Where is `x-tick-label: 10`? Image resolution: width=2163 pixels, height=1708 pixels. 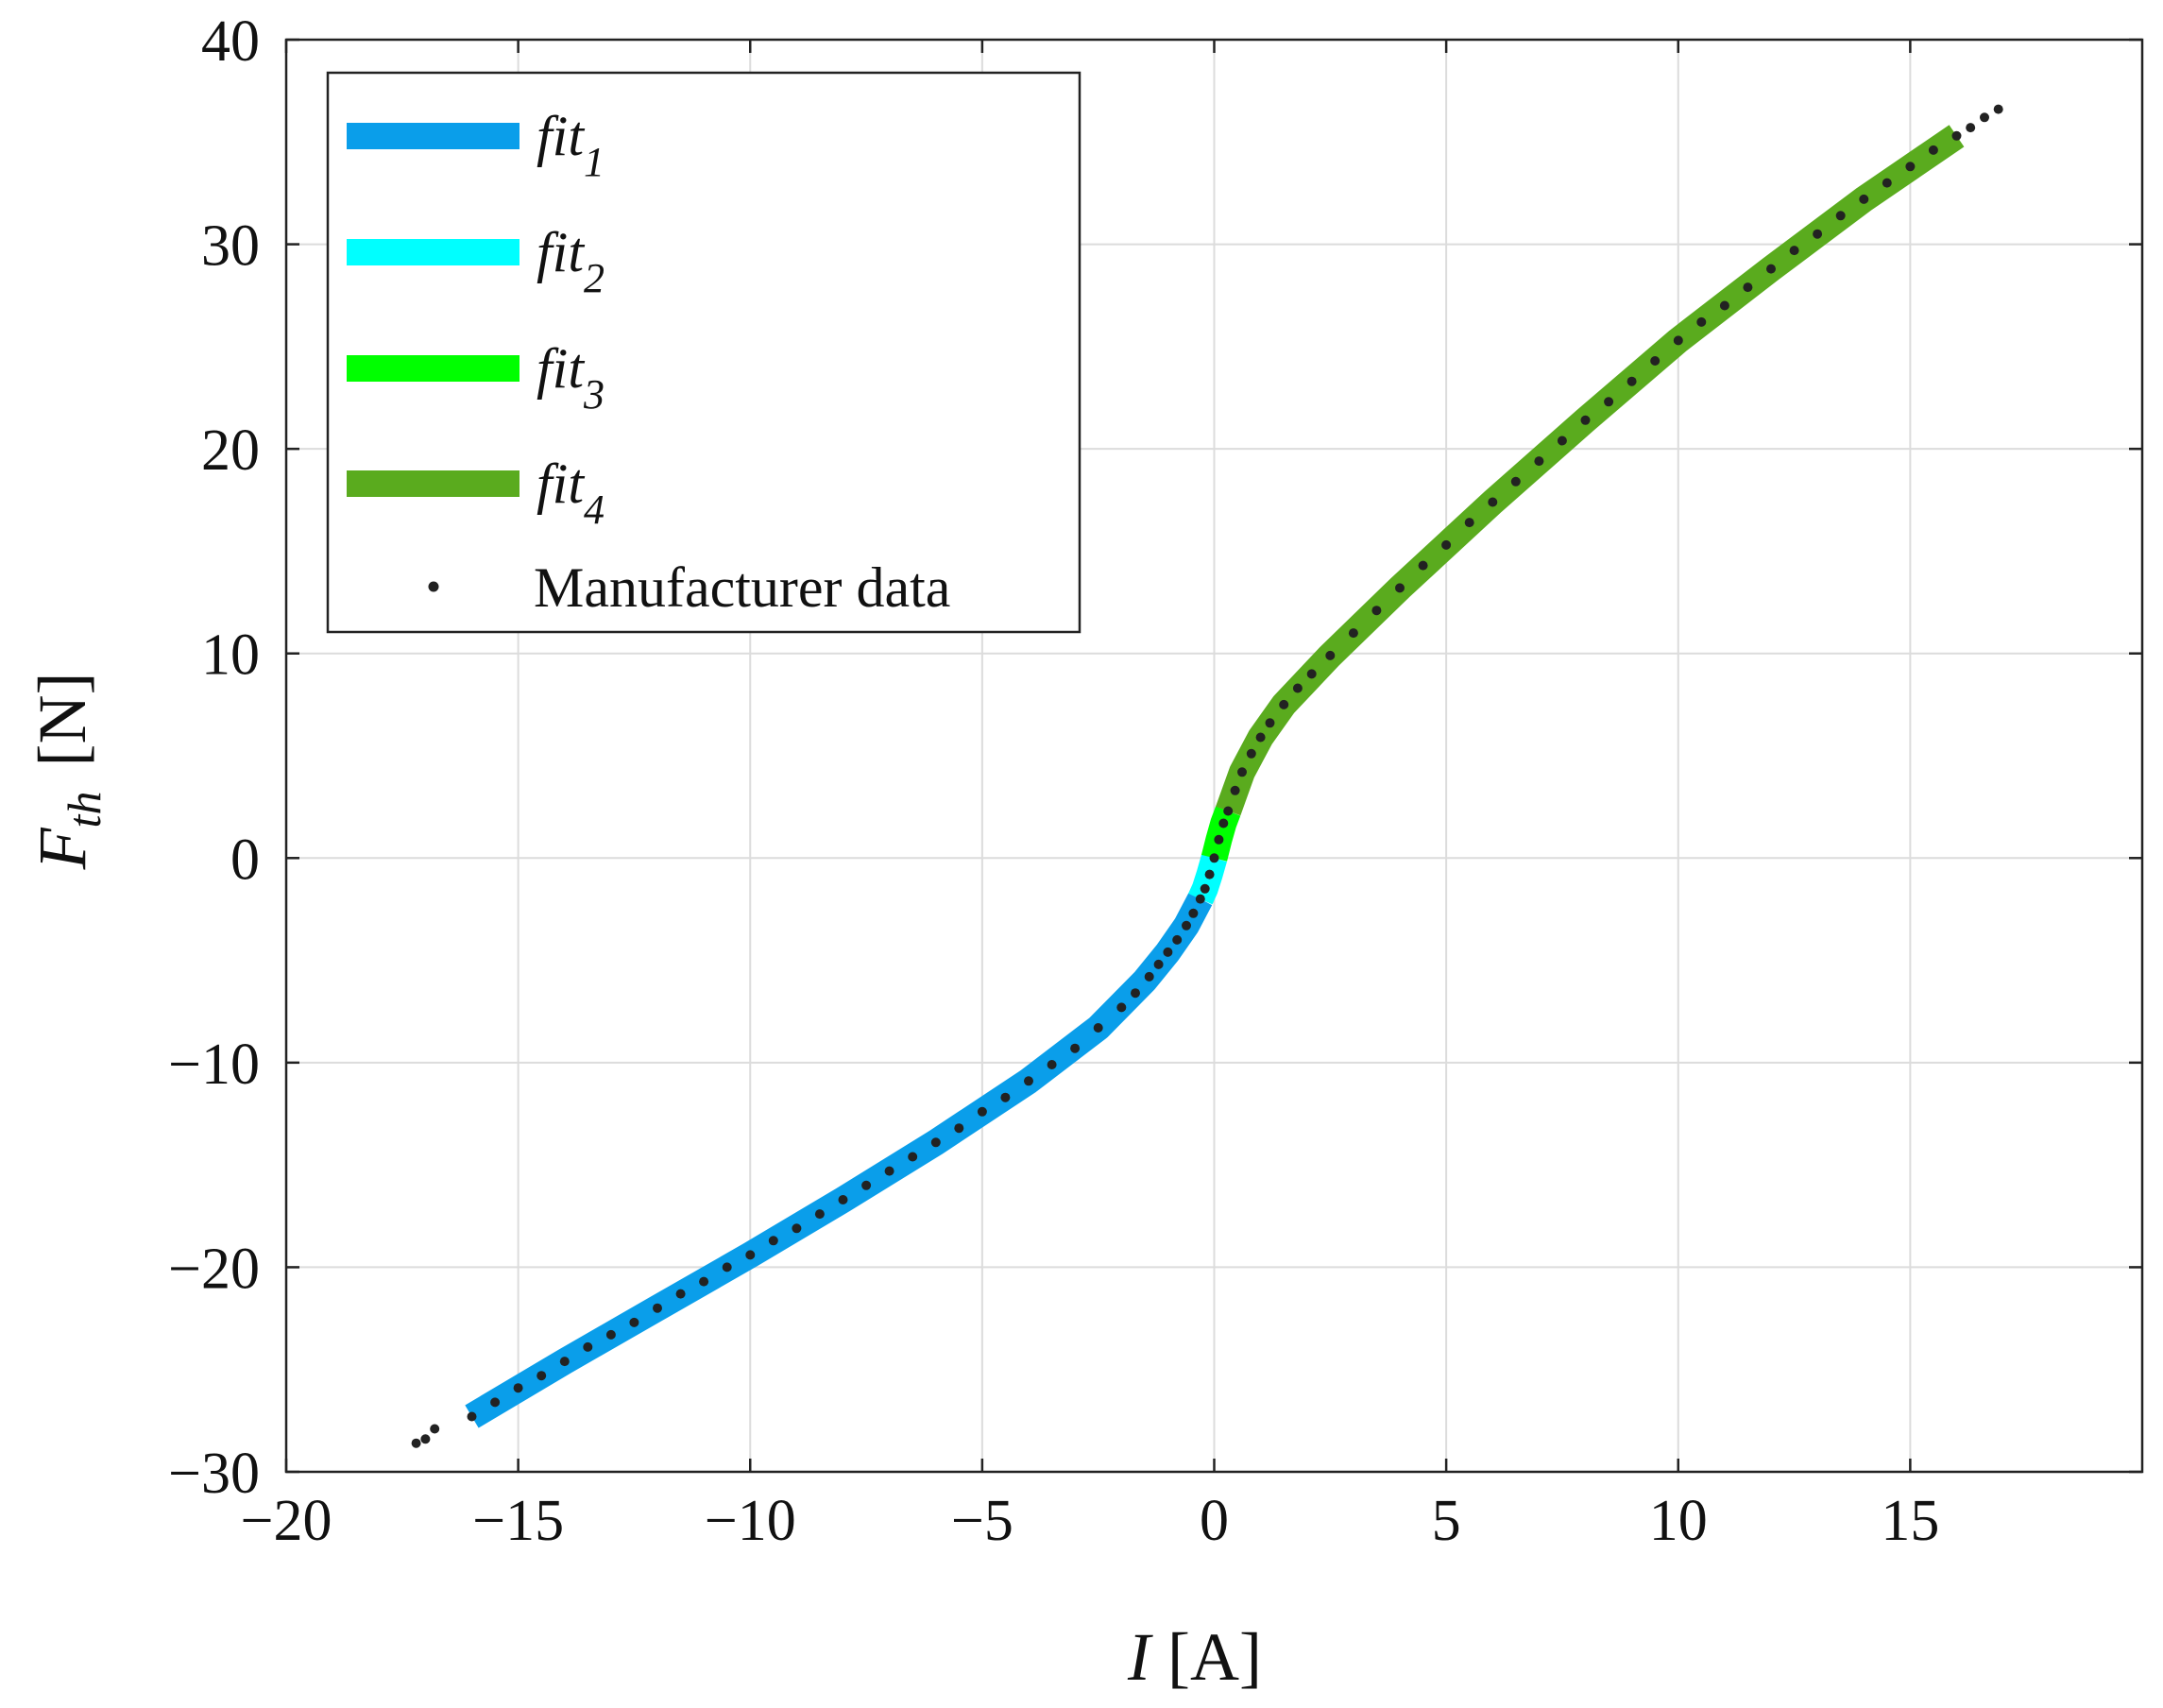 x-tick-label: 10 is located at coordinates (1678, 1521).